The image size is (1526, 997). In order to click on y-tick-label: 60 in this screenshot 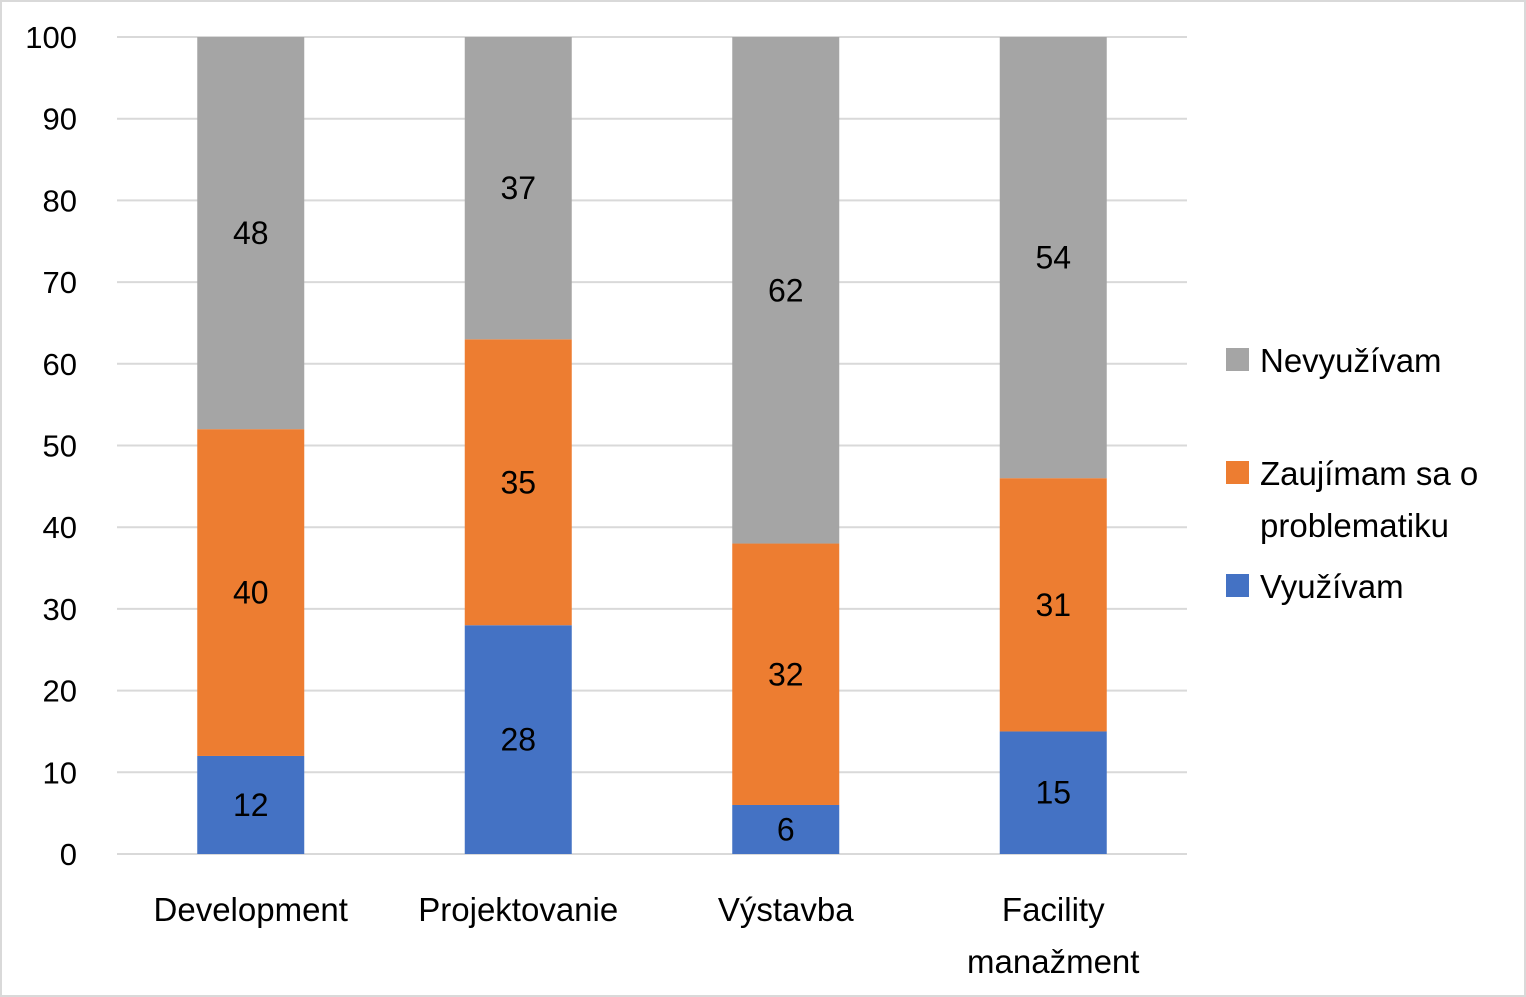, I will do `click(60, 364)`.